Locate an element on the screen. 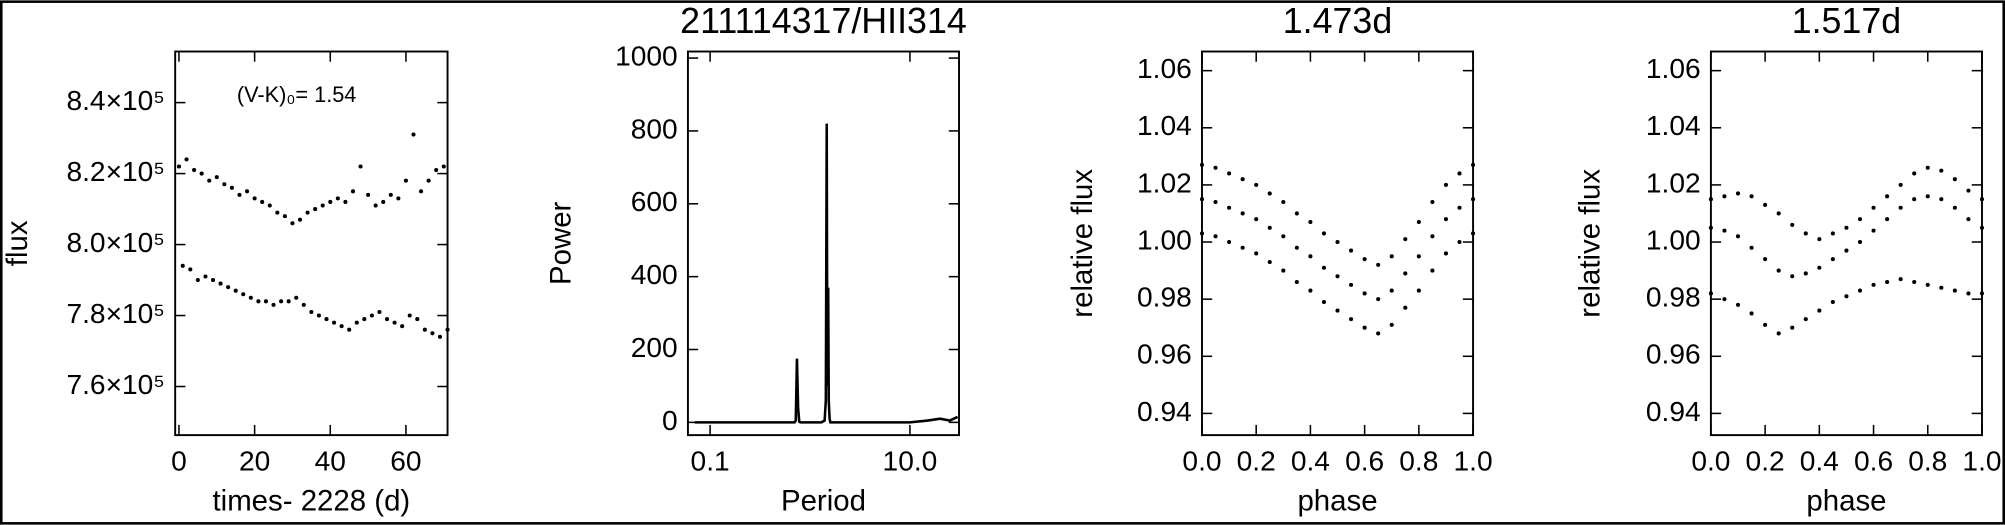  y-tick-label: 7.6×10⁵ is located at coordinates (115, 384).